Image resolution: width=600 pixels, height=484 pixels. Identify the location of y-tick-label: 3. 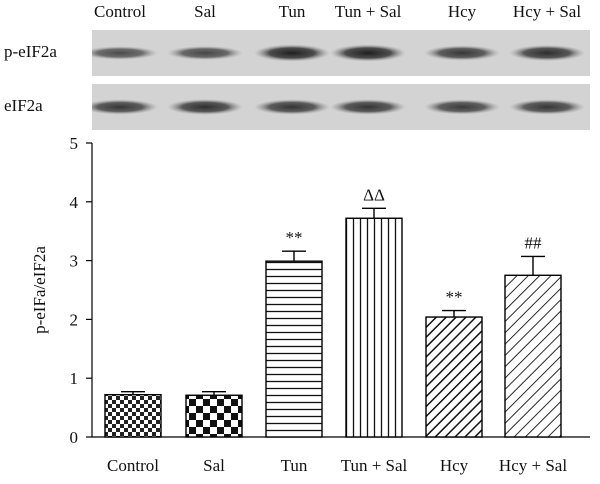
(74, 261).